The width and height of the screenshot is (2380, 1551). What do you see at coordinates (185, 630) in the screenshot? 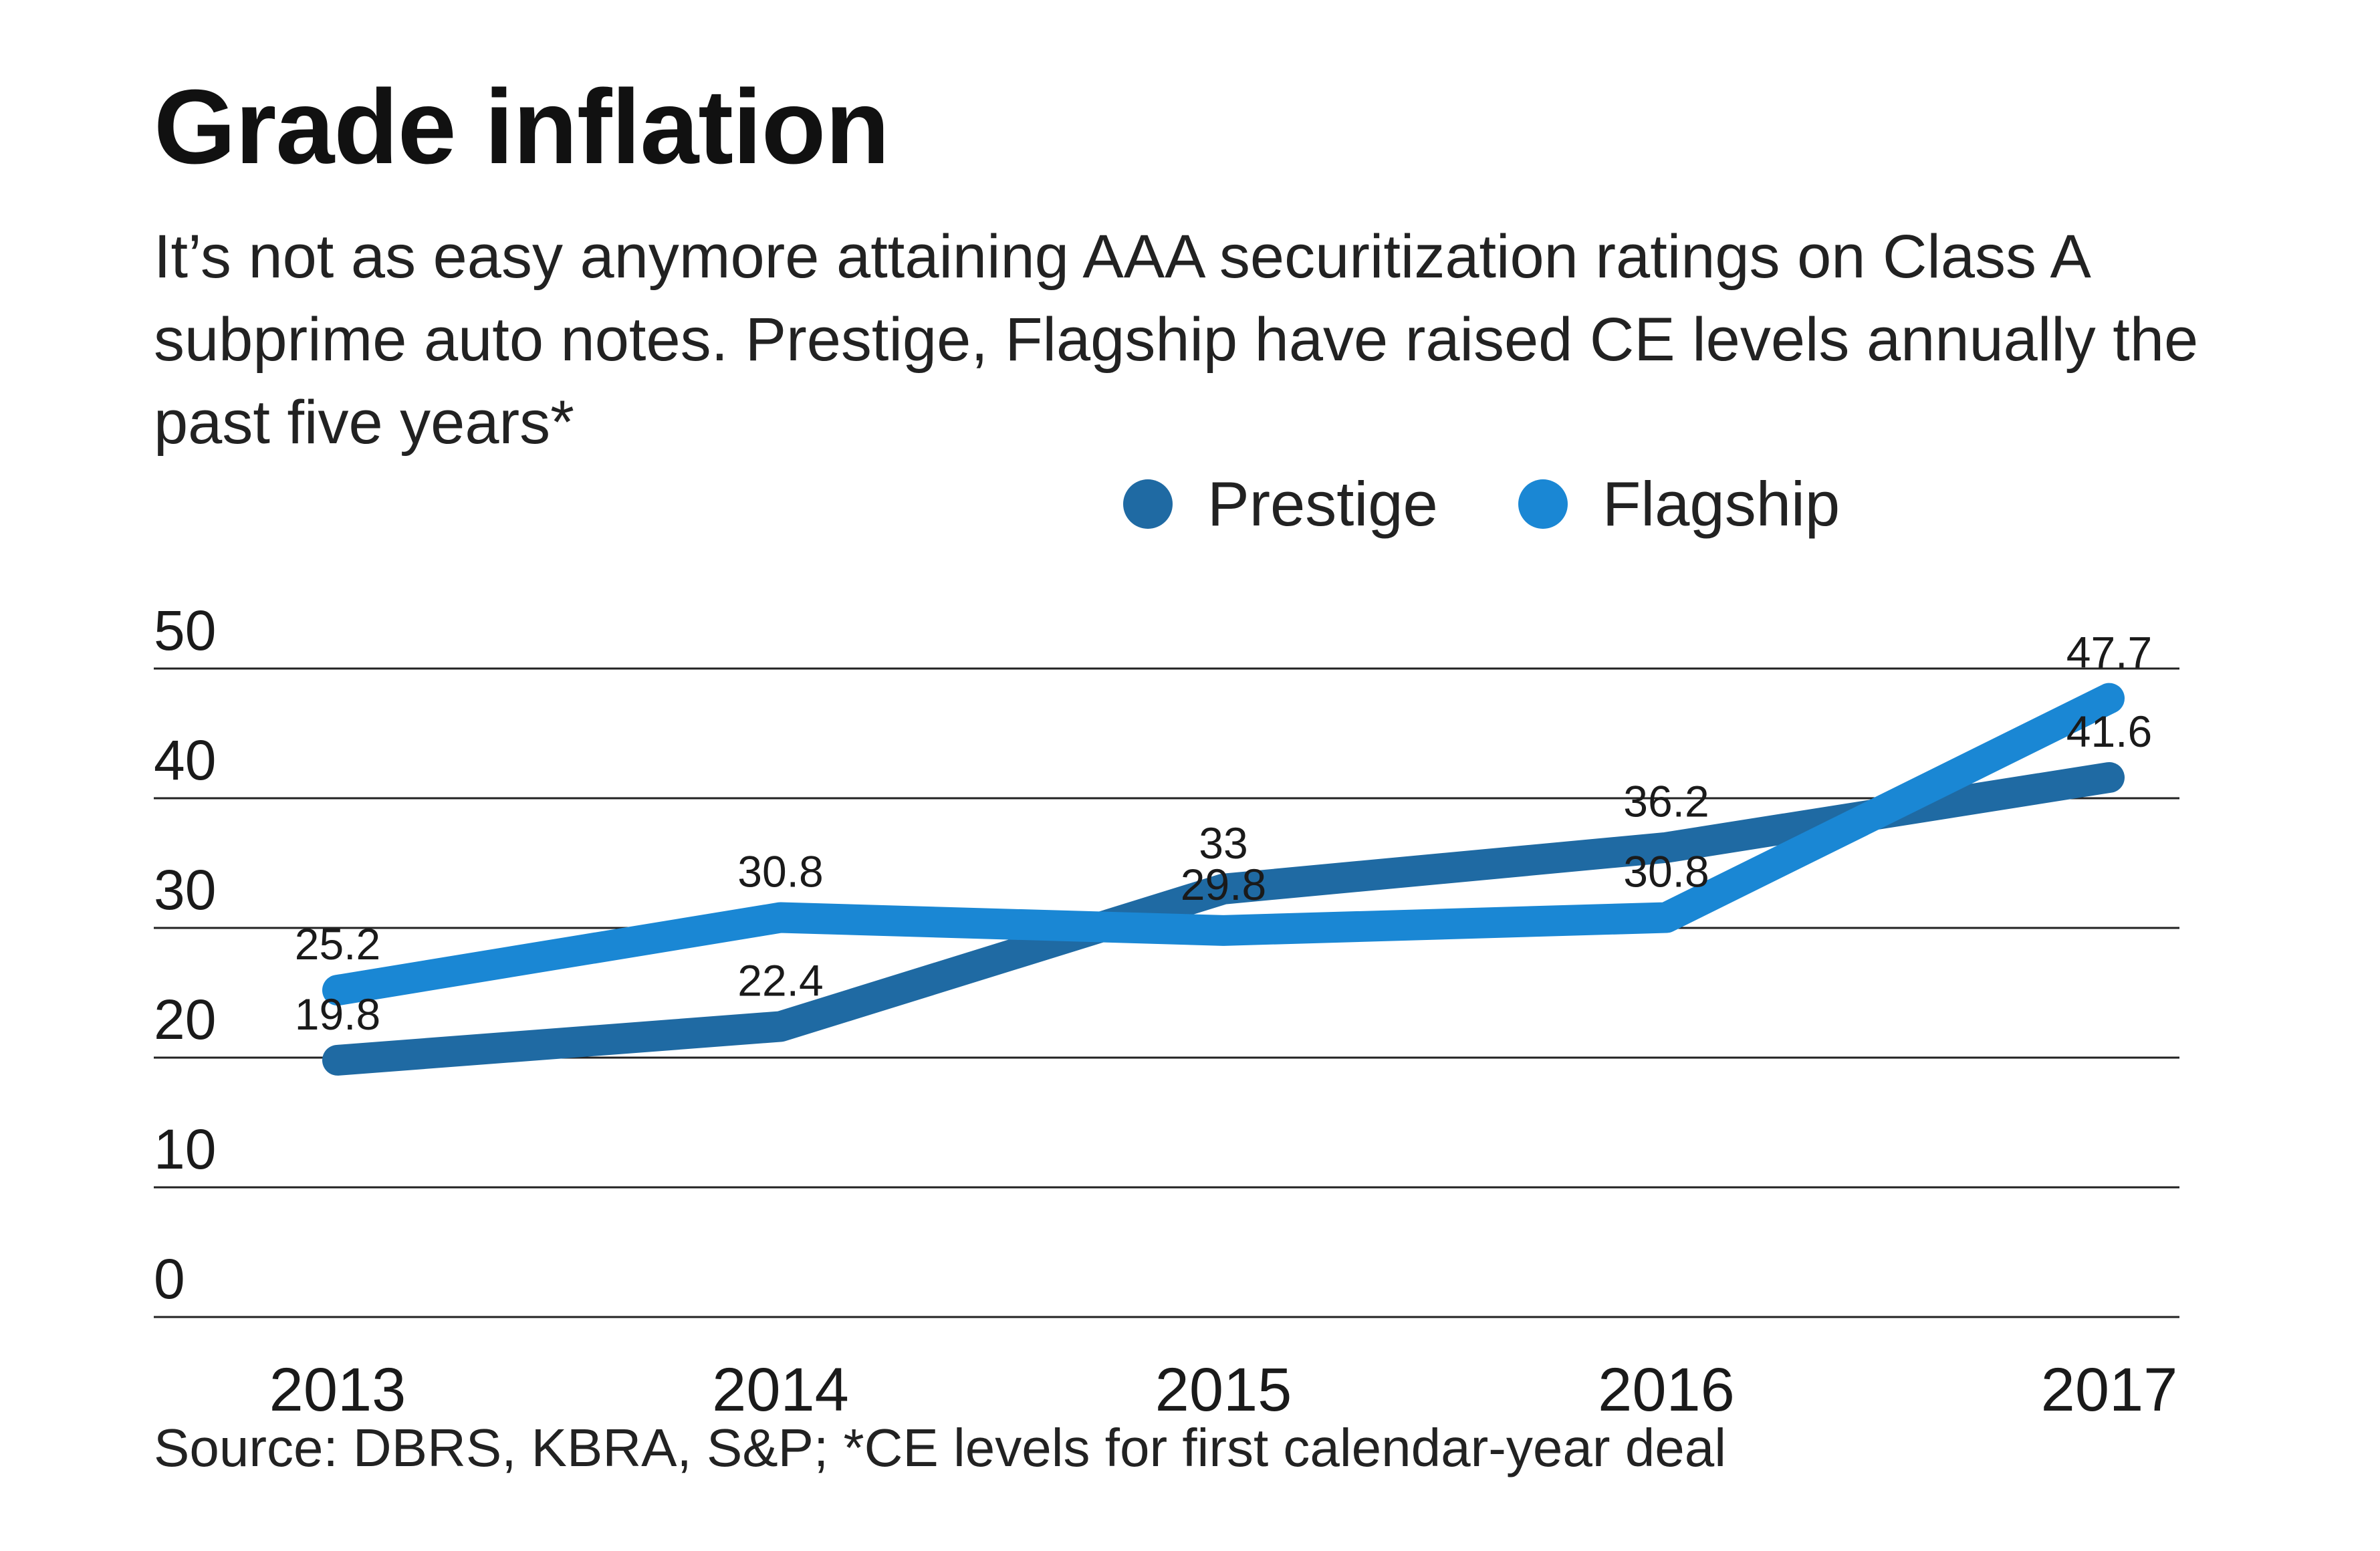
I see `y-tick-label: 50` at bounding box center [185, 630].